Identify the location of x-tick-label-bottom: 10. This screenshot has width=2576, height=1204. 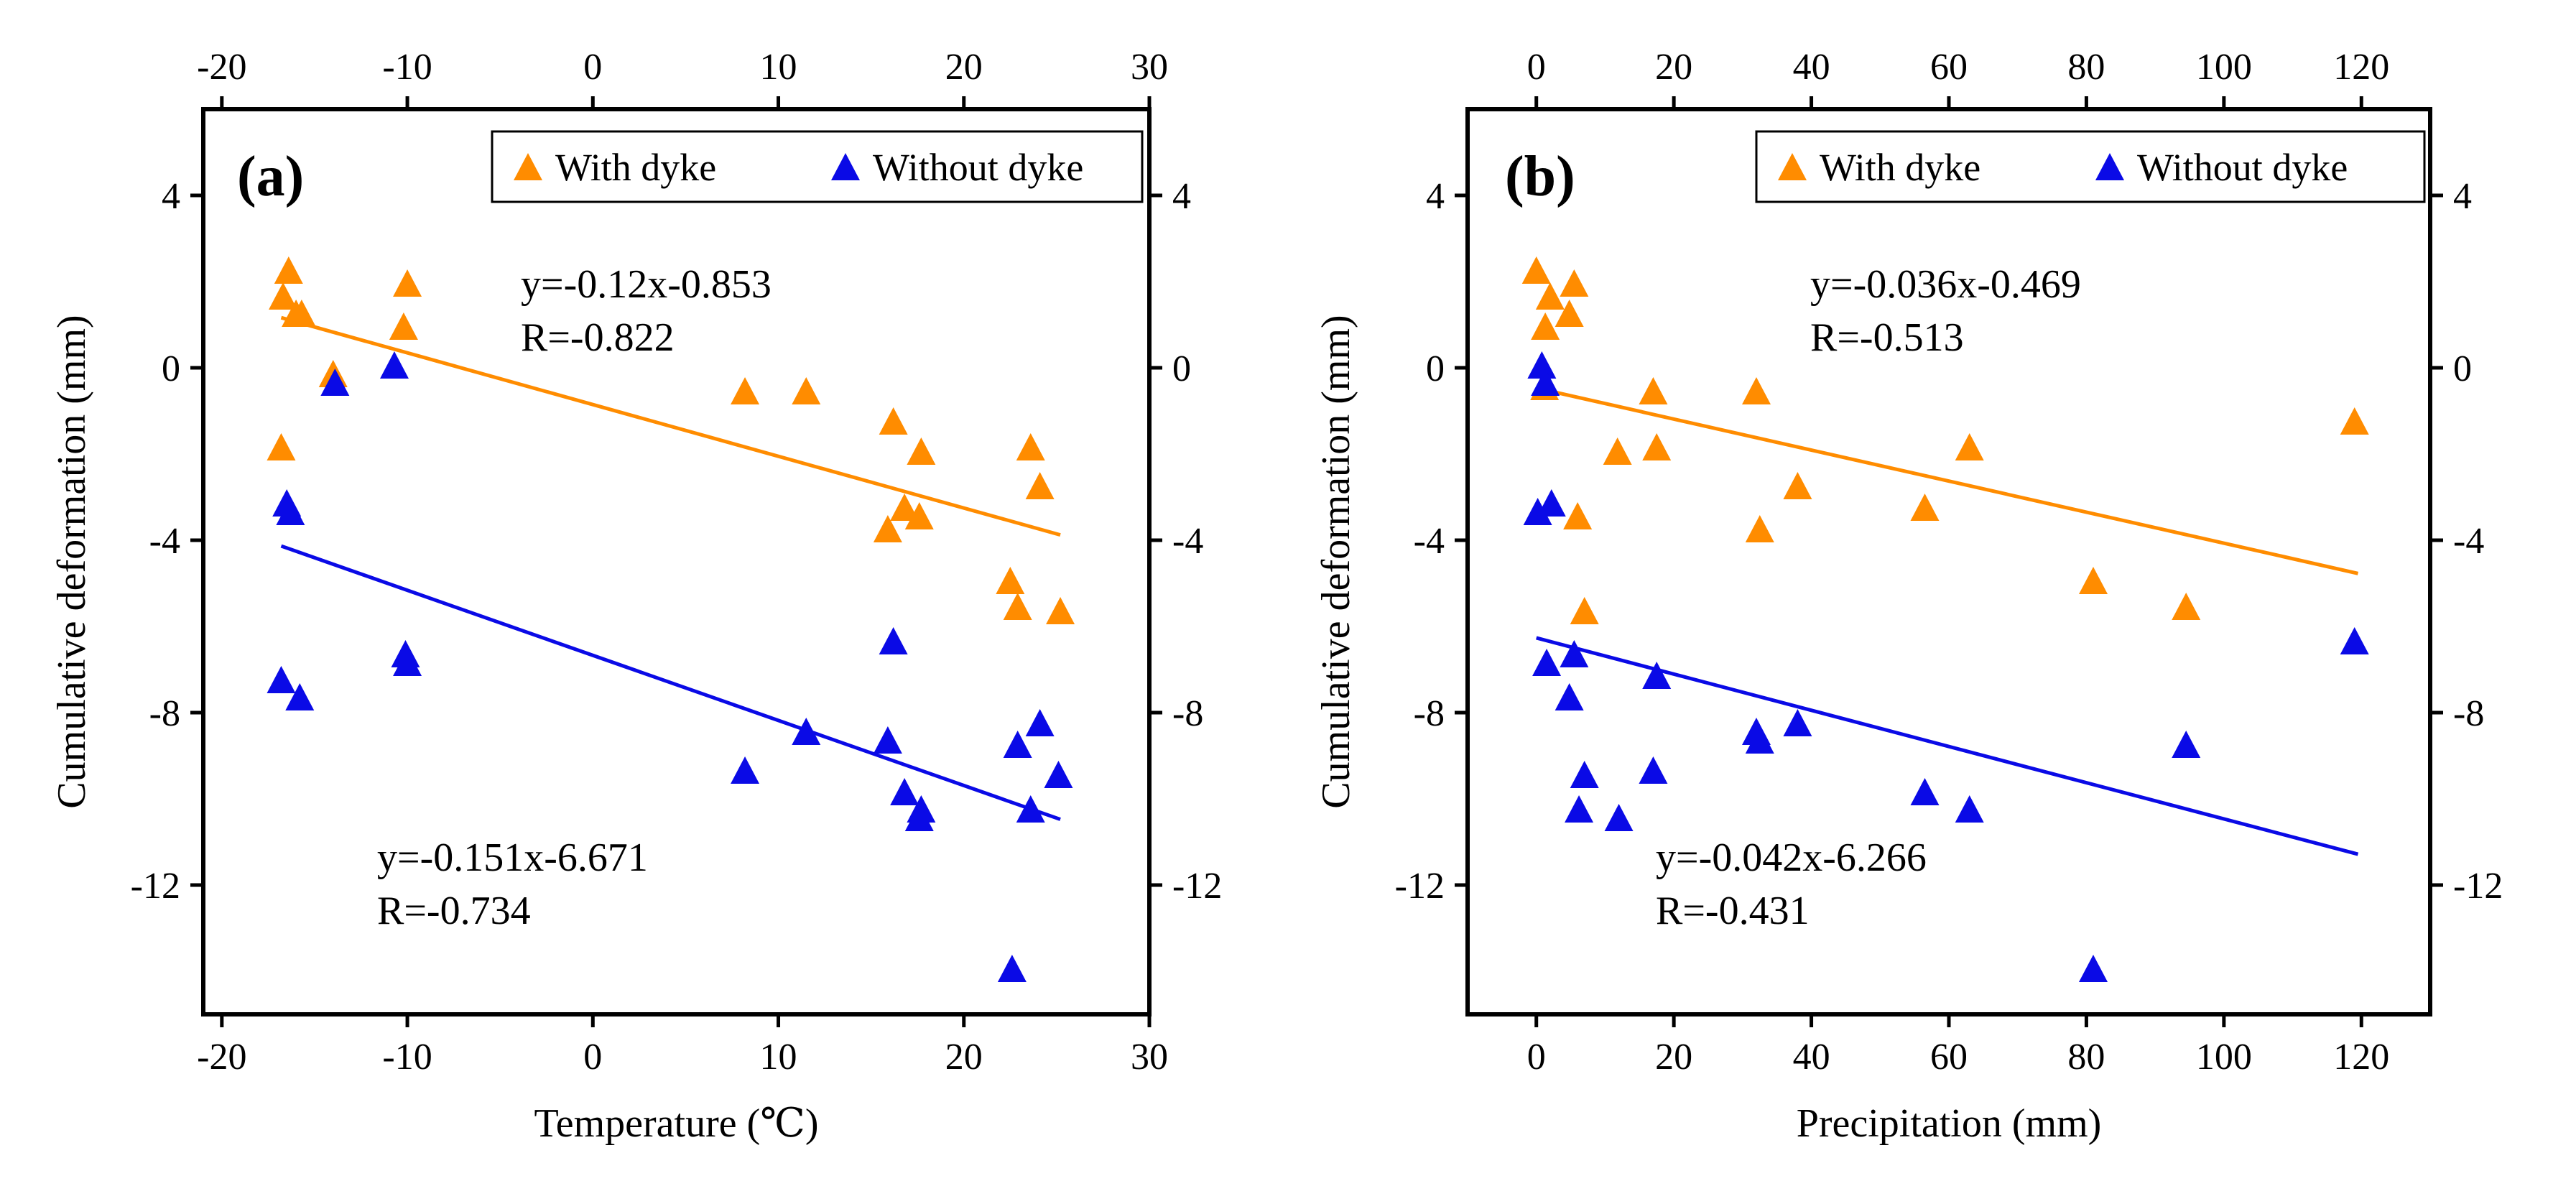
(778, 1057).